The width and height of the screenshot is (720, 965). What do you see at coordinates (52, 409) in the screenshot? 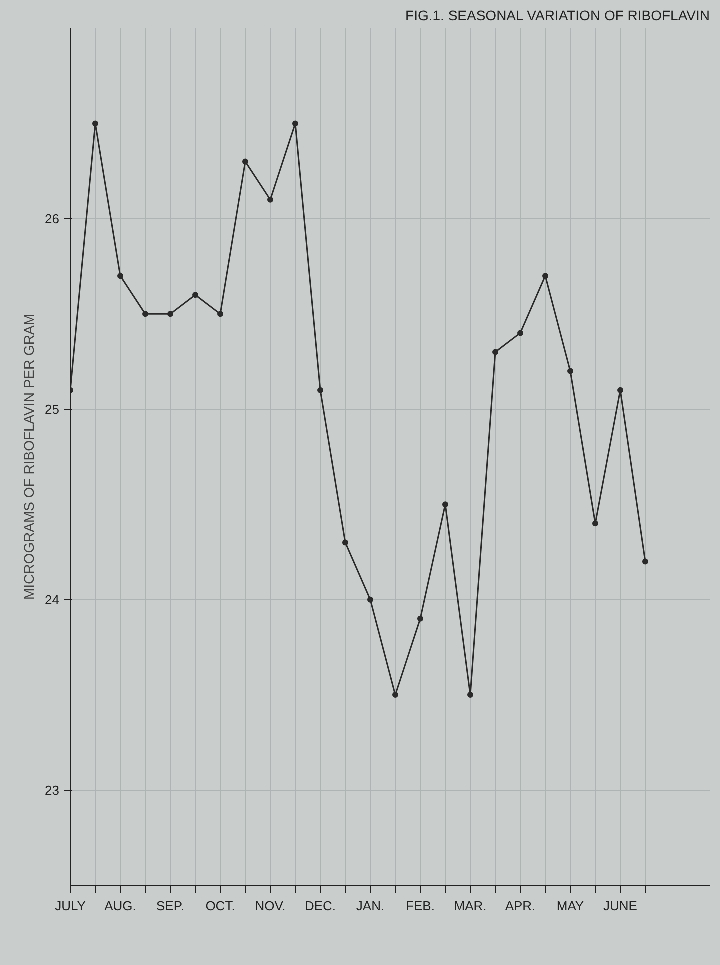
I see `y-tick-label: 25` at bounding box center [52, 409].